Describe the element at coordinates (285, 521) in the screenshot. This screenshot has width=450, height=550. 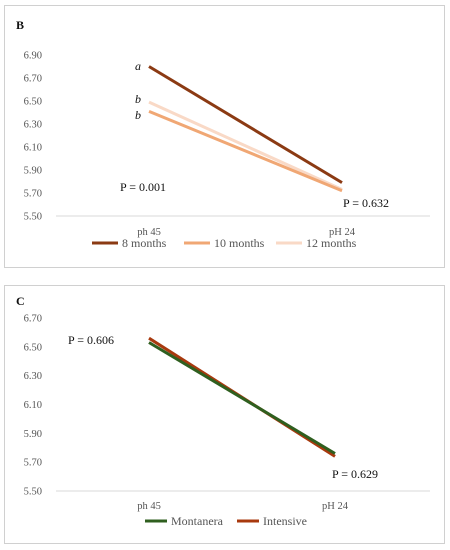
I see `legend-label: Intensive` at that location.